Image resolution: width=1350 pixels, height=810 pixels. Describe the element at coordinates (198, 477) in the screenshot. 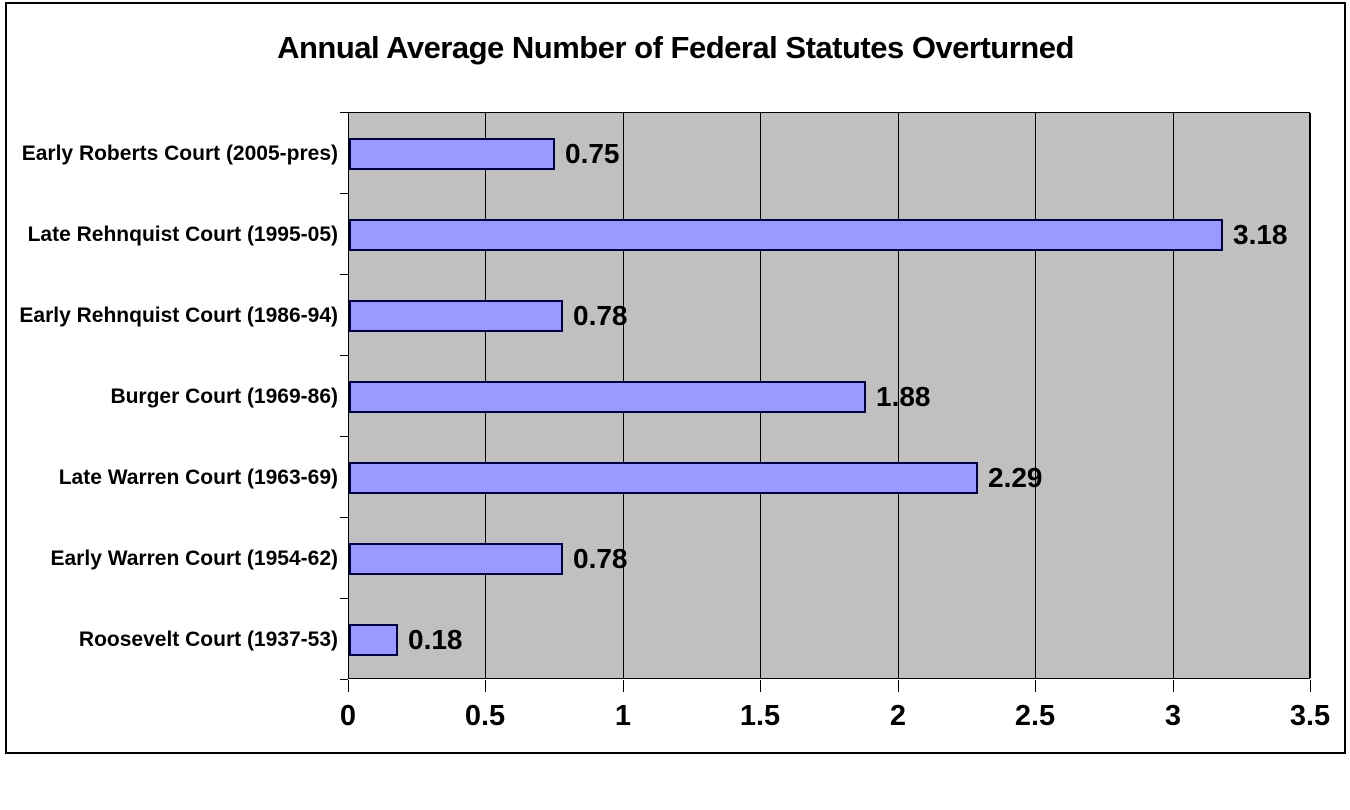

I see `category-label: Late Warren Court (1963-69)` at that location.